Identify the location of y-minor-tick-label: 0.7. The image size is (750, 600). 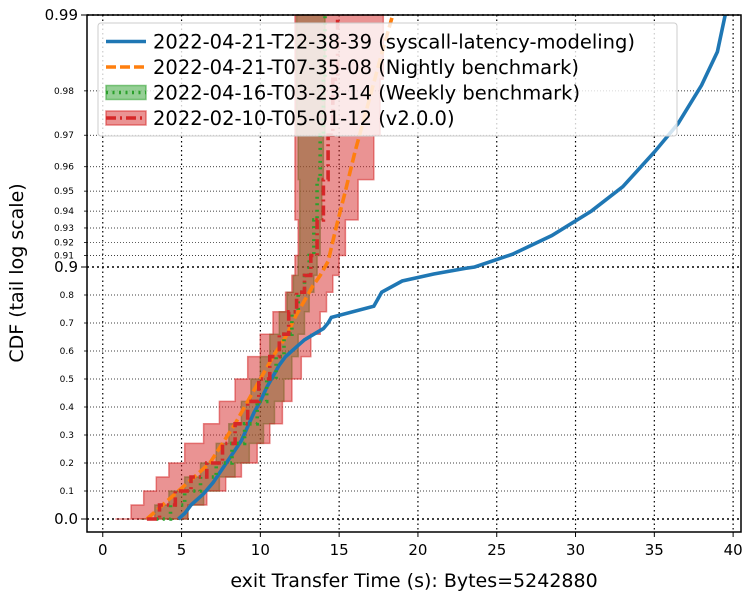
(67, 324).